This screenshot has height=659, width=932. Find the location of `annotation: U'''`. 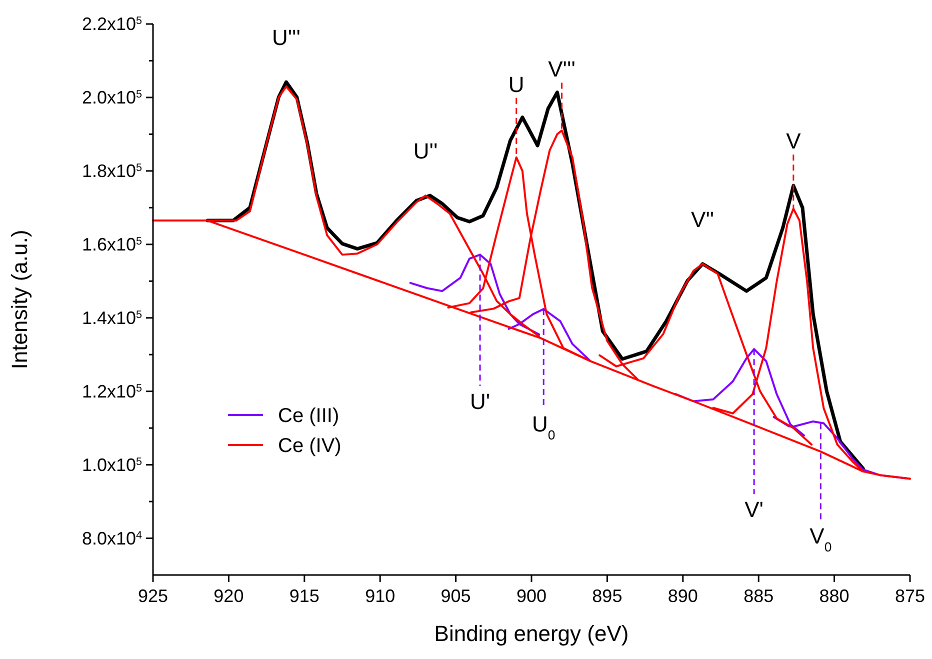

annotation: U''' is located at coordinates (286, 37).